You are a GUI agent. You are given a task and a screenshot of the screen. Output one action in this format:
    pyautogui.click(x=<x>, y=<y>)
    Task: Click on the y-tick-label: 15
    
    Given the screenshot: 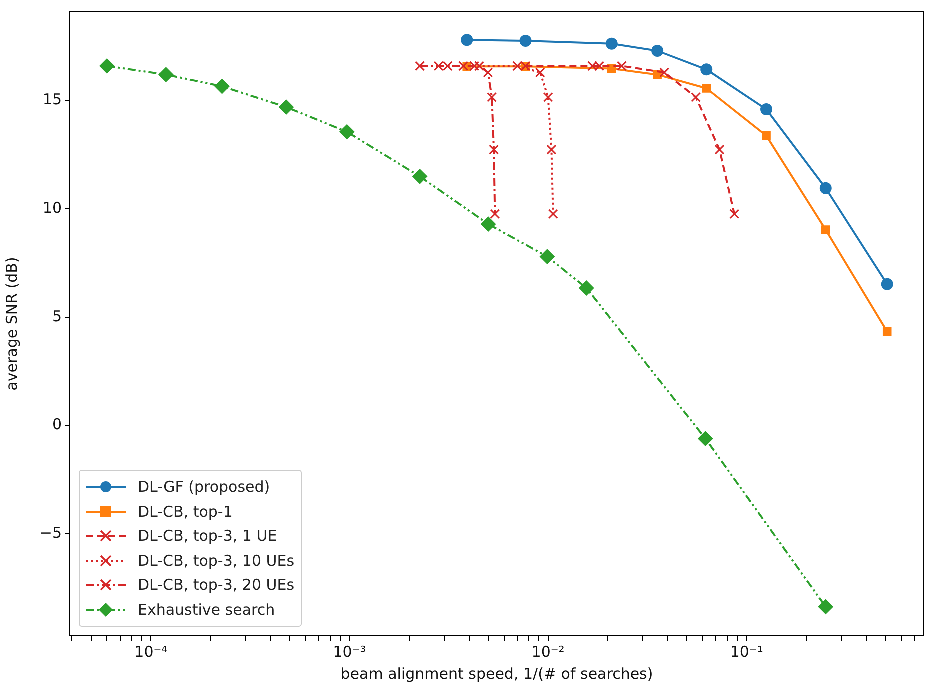 What is the action you would take?
    pyautogui.click(x=52, y=99)
    